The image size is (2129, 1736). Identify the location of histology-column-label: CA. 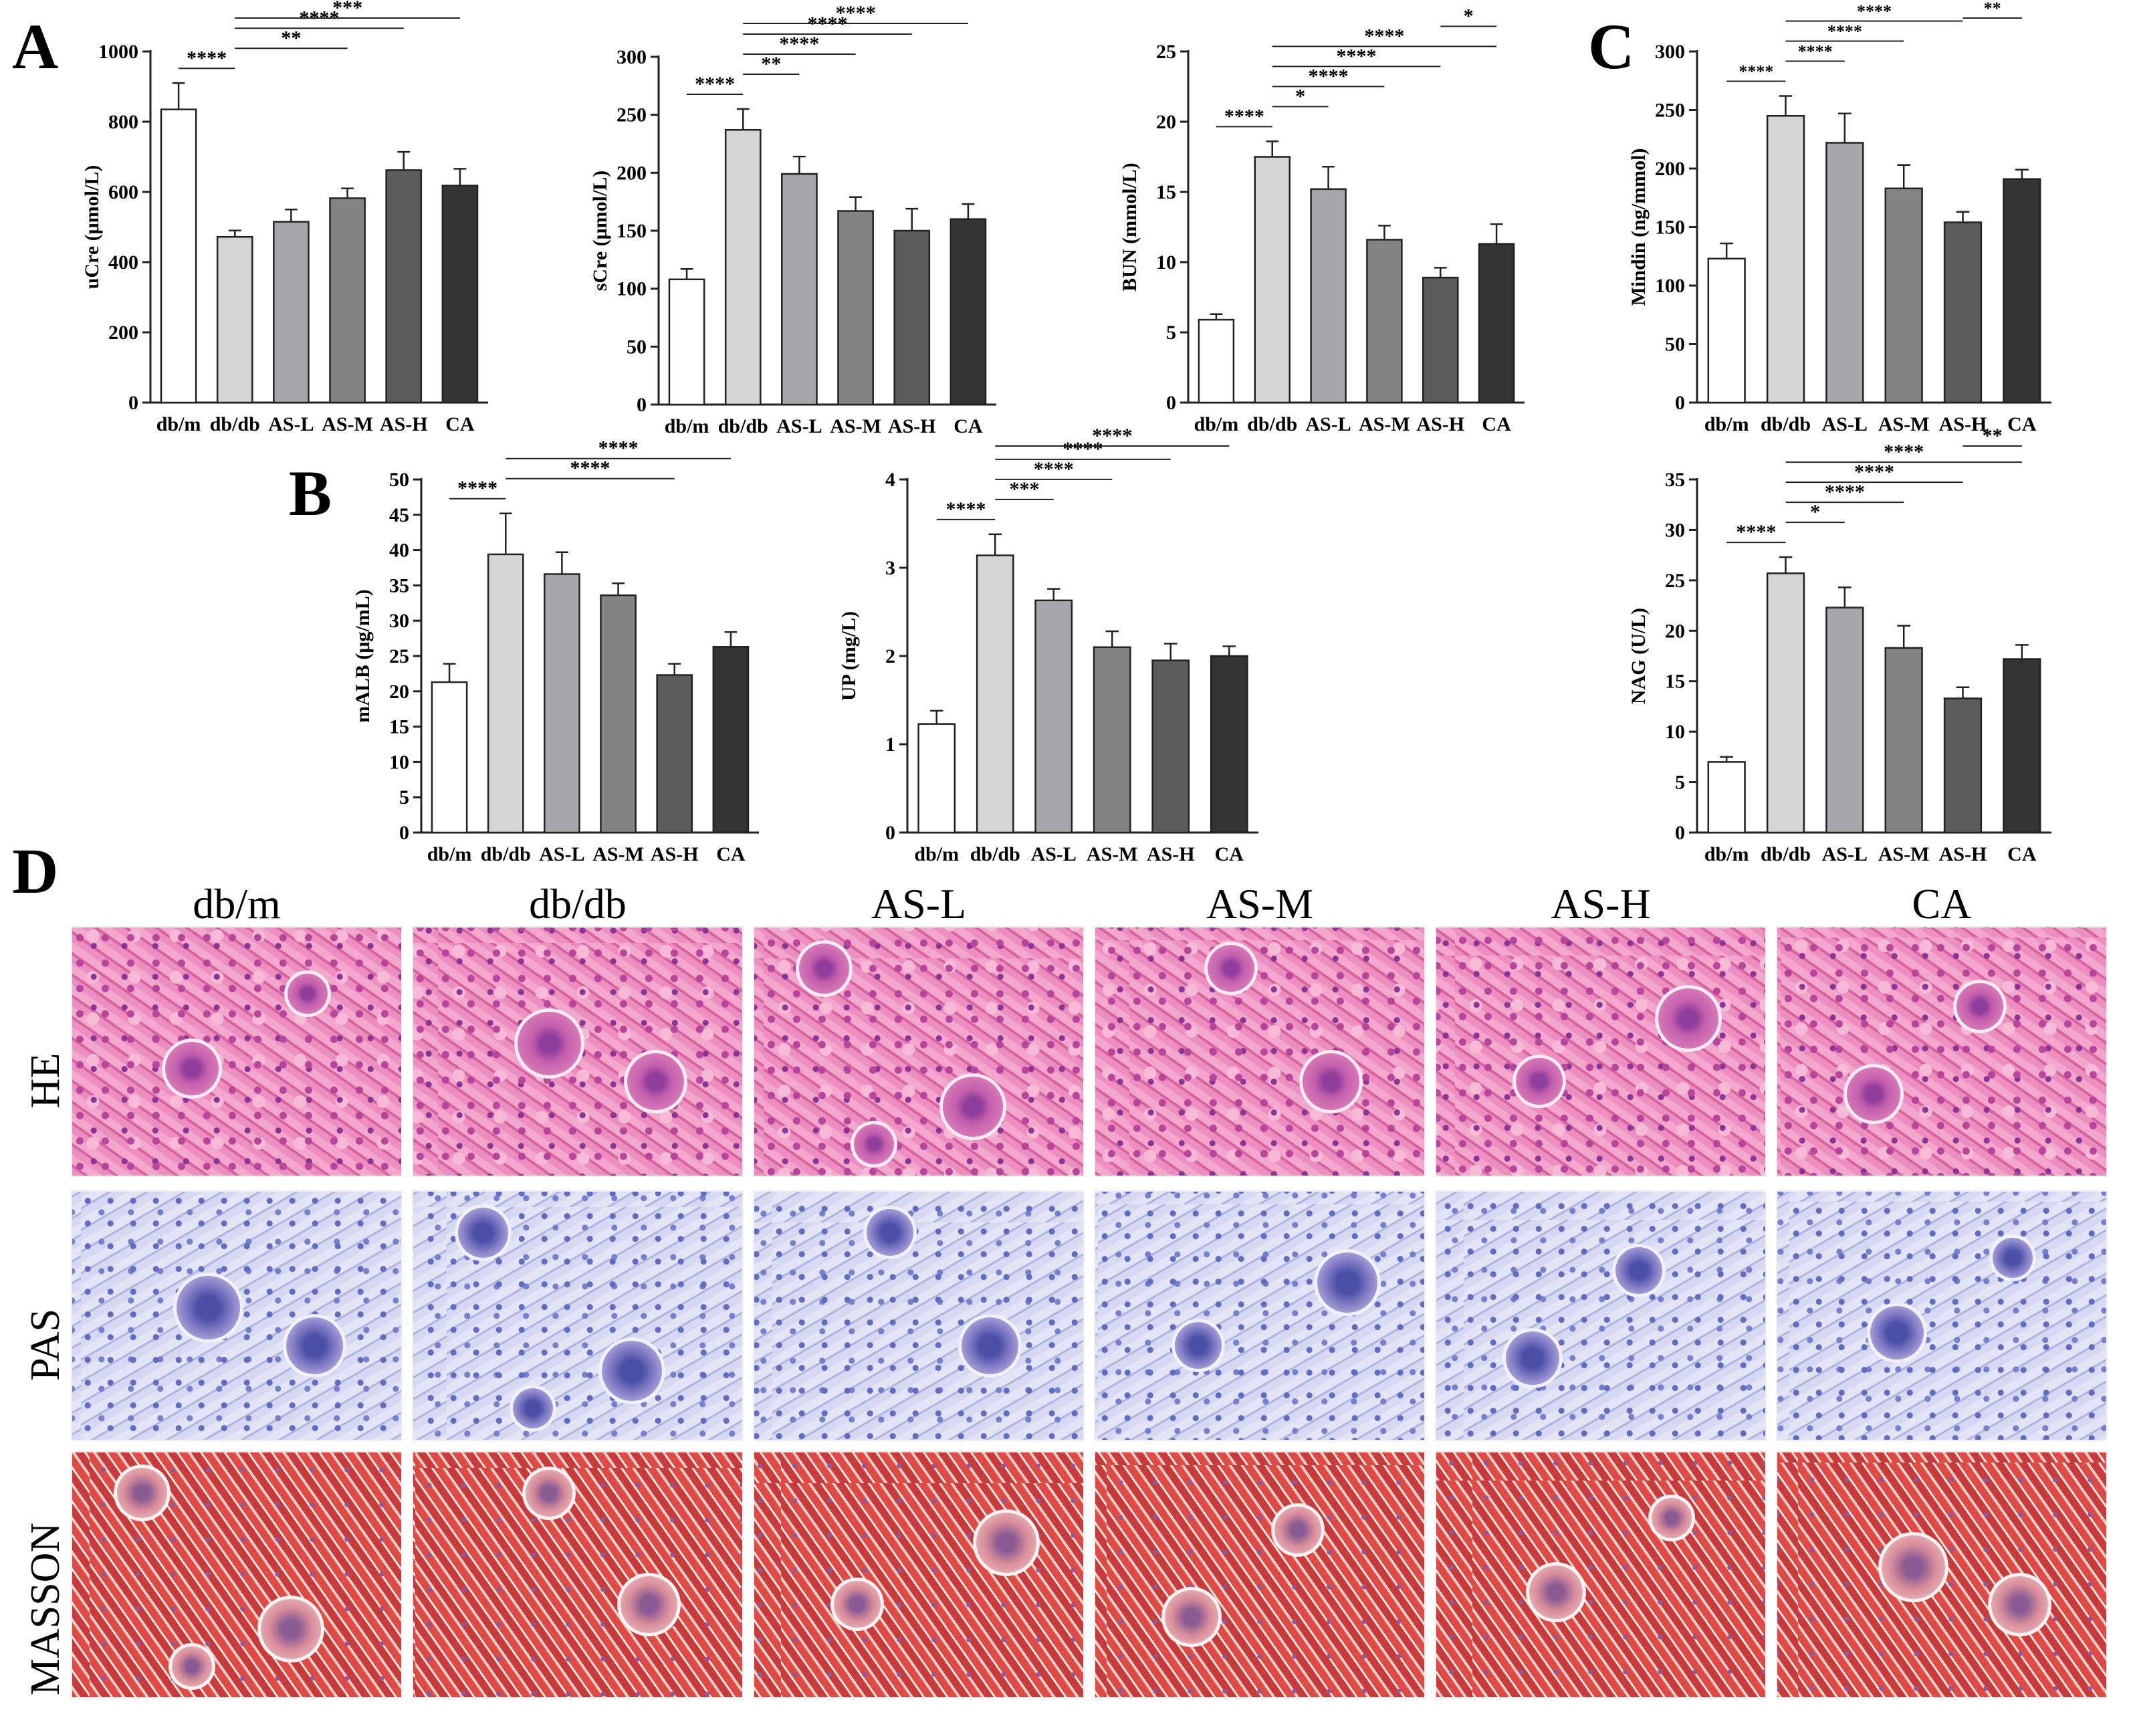
(1942, 904).